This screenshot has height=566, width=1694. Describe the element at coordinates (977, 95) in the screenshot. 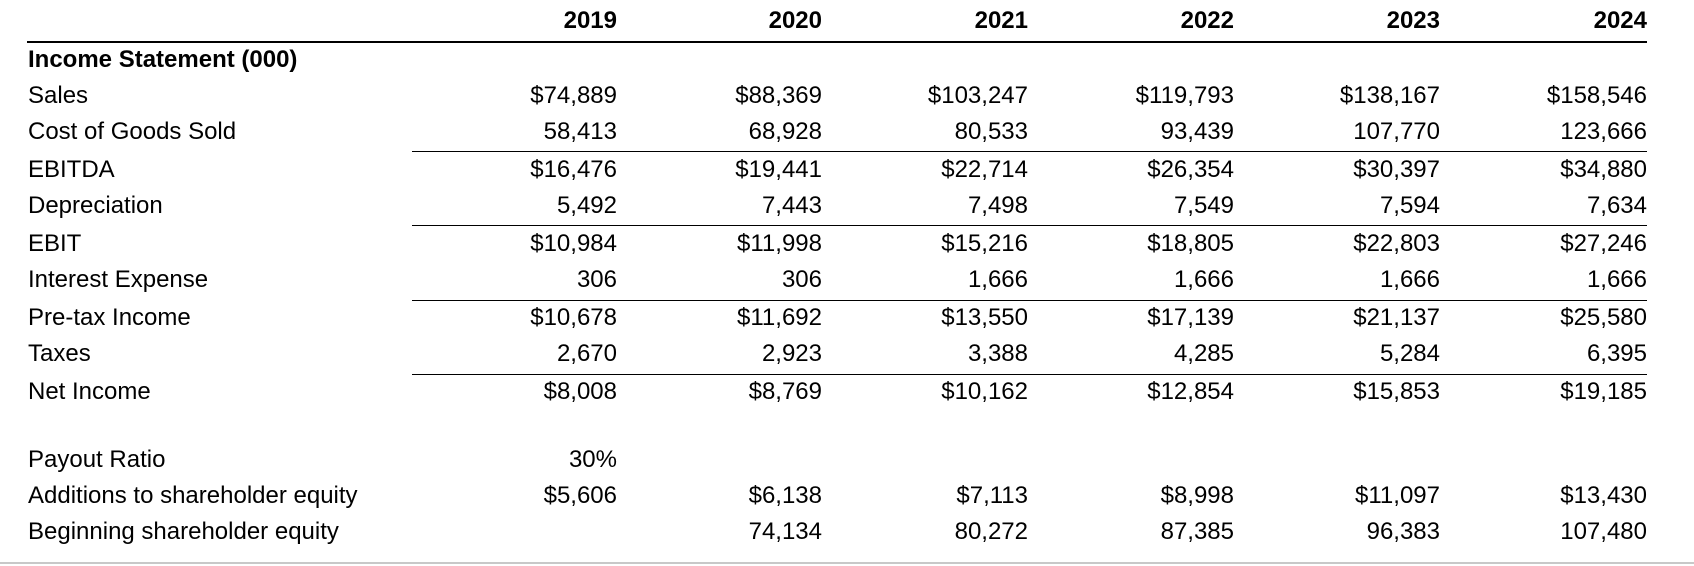

I see `cell-2021: $103,247` at that location.